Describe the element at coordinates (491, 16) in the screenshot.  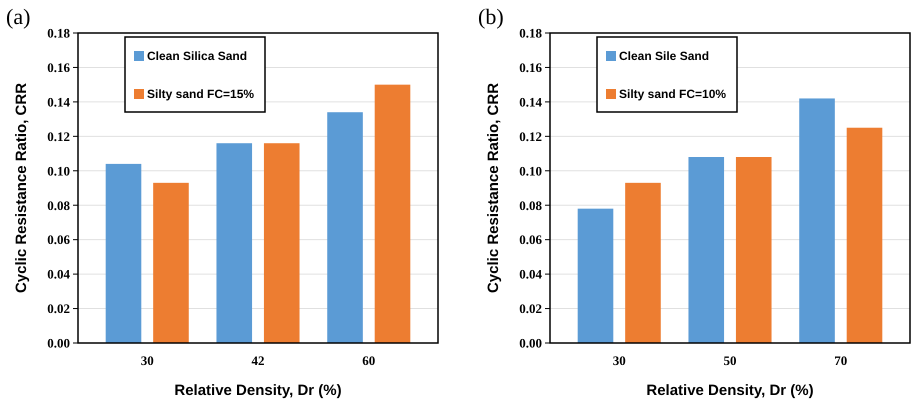
I see `chart-title: (b)` at that location.